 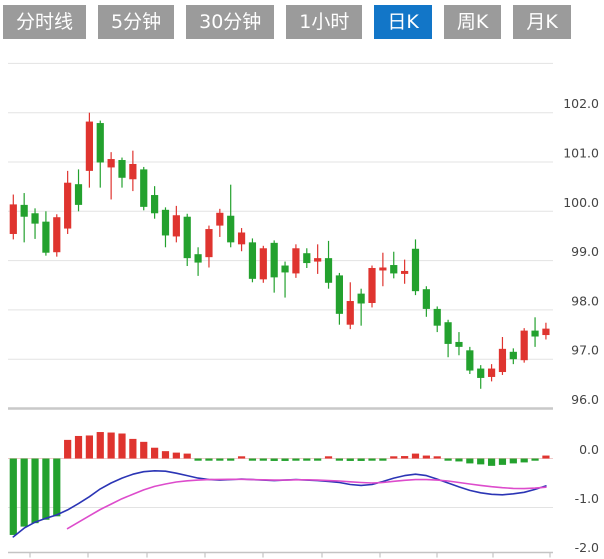 I want to click on tab-1hour: 1小时, so click(x=324, y=22).